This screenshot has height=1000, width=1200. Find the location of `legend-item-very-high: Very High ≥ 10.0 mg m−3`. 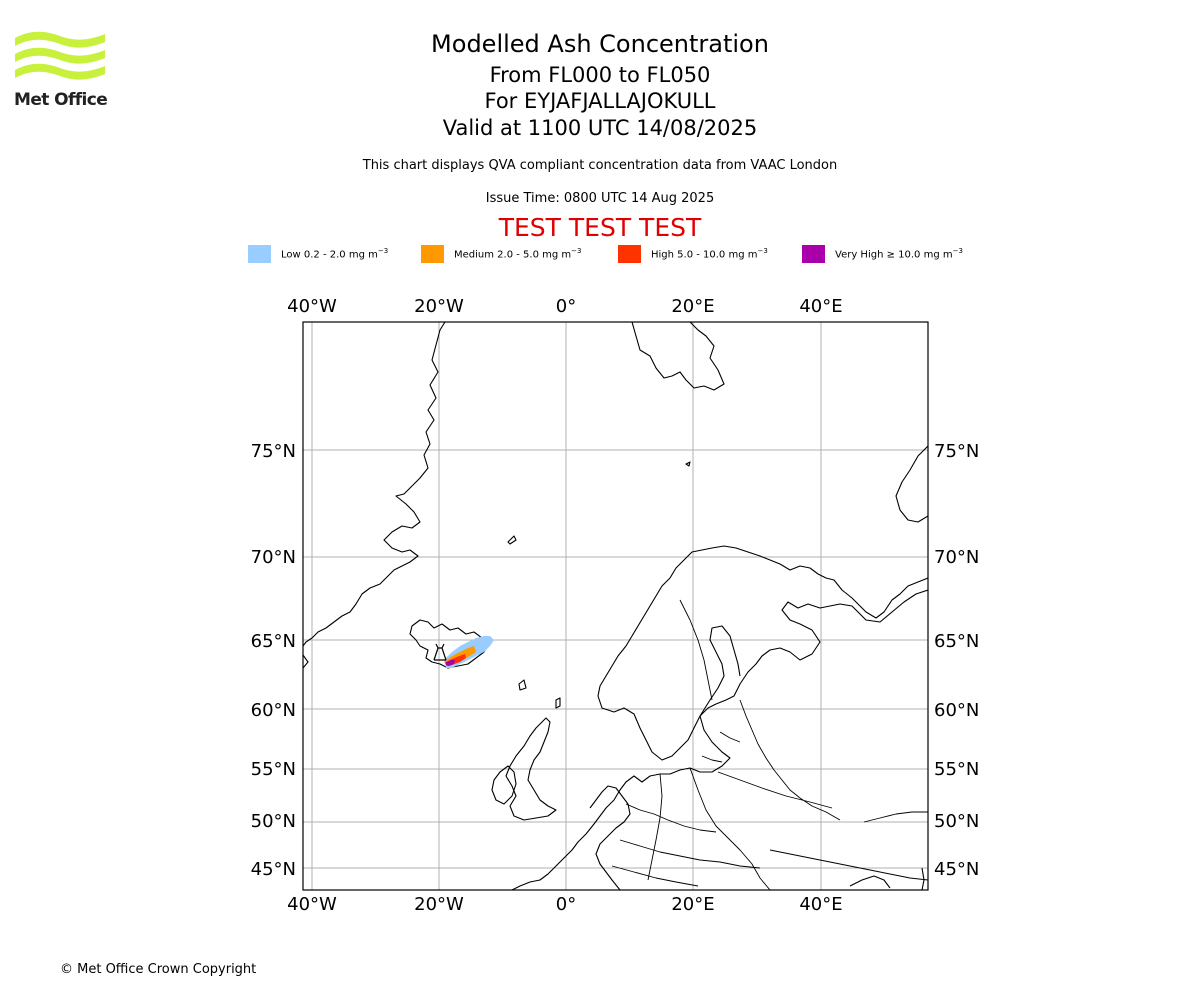

legend-item-very-high: Very High ≥ 10.0 mg m−3 is located at coordinates (882, 254).